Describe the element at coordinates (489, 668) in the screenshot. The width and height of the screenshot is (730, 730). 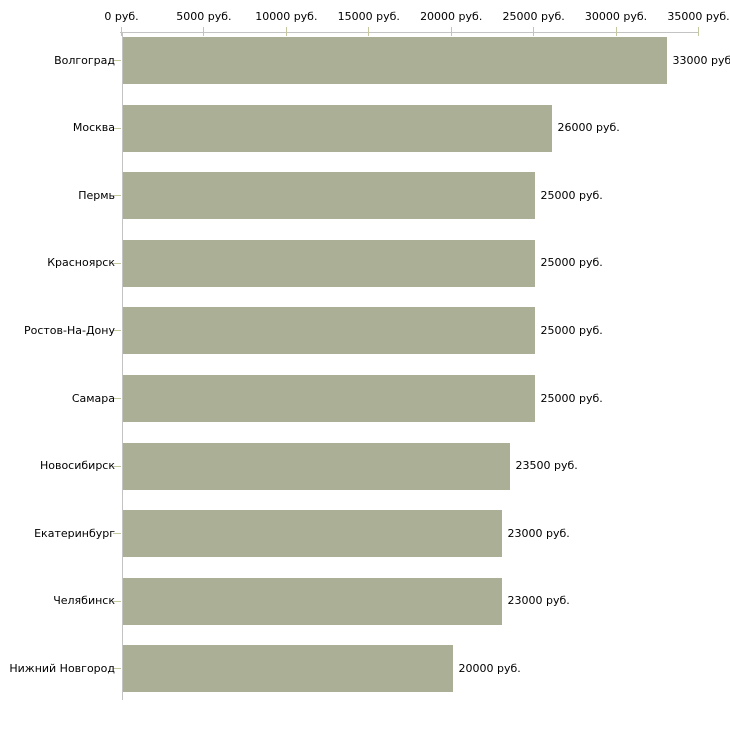
I see `value-label: 20000 руб.` at that location.